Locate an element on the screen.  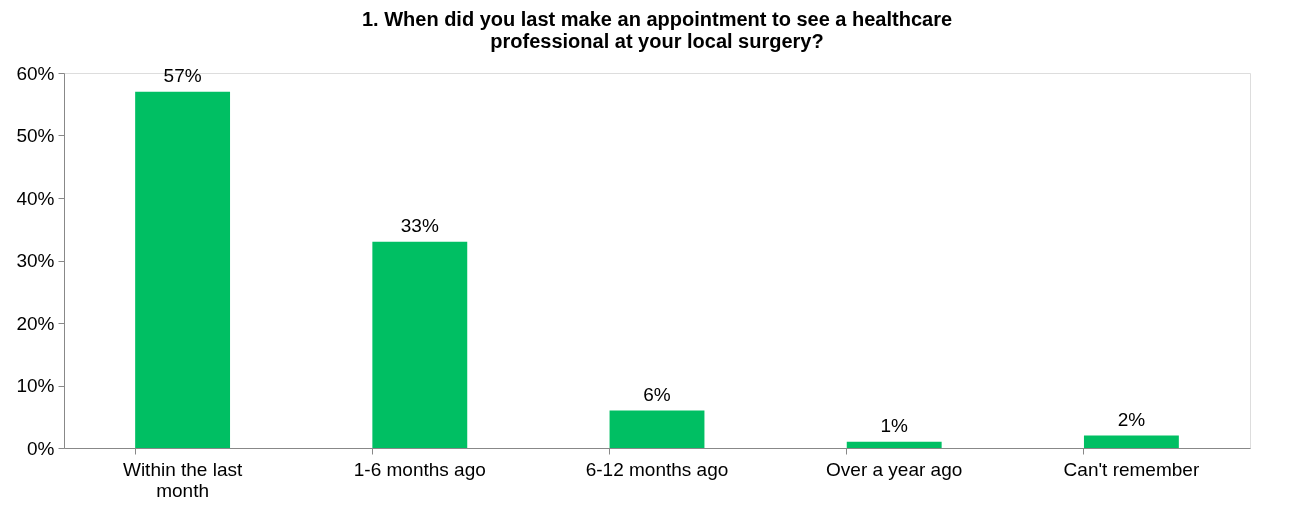
y-tick-label: 20% is located at coordinates (35, 323).